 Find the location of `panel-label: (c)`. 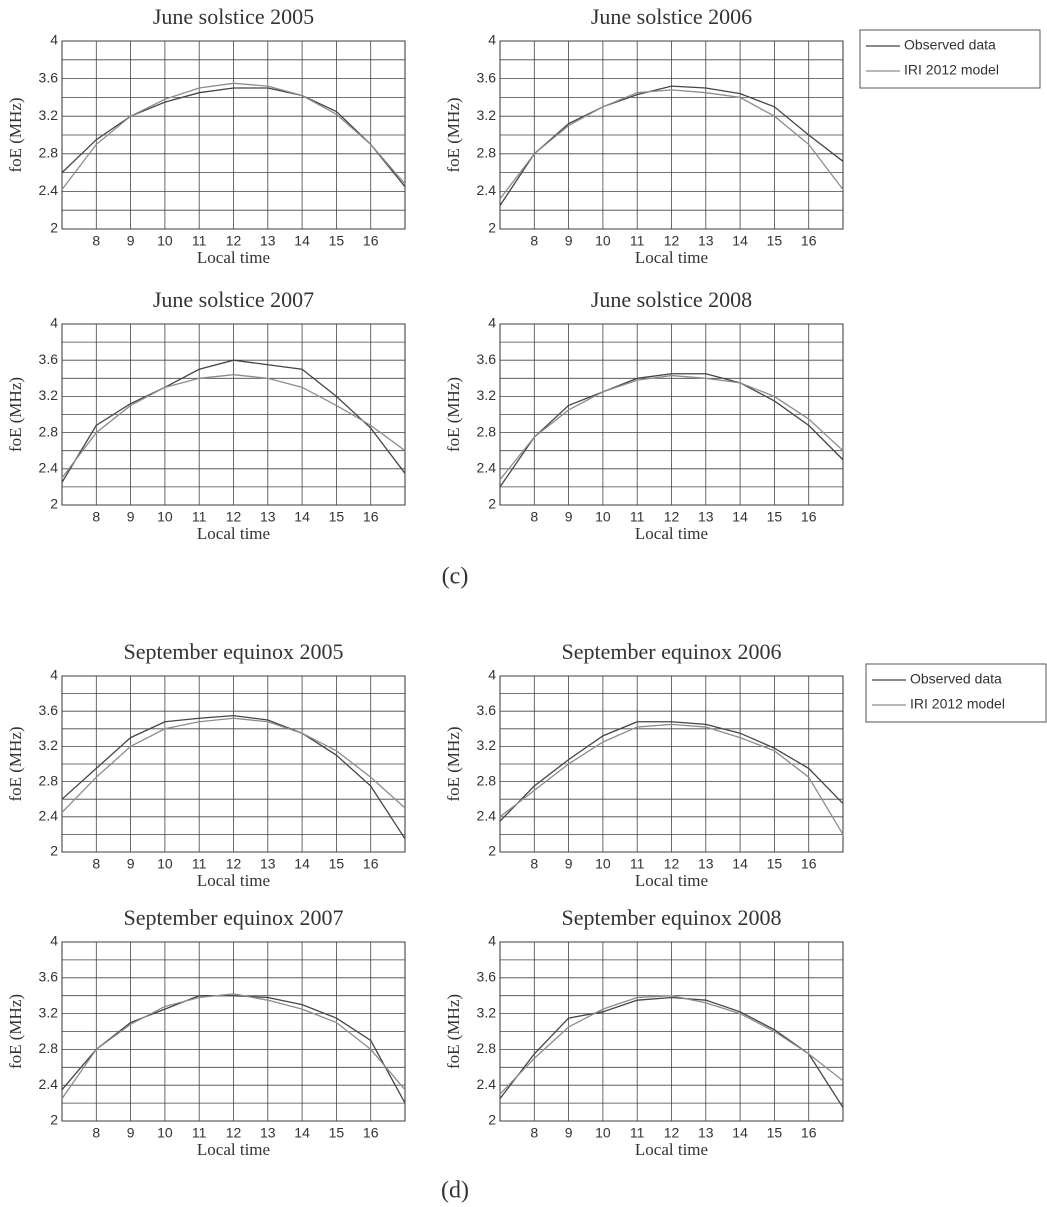

panel-label: (c) is located at coordinates (455, 577).